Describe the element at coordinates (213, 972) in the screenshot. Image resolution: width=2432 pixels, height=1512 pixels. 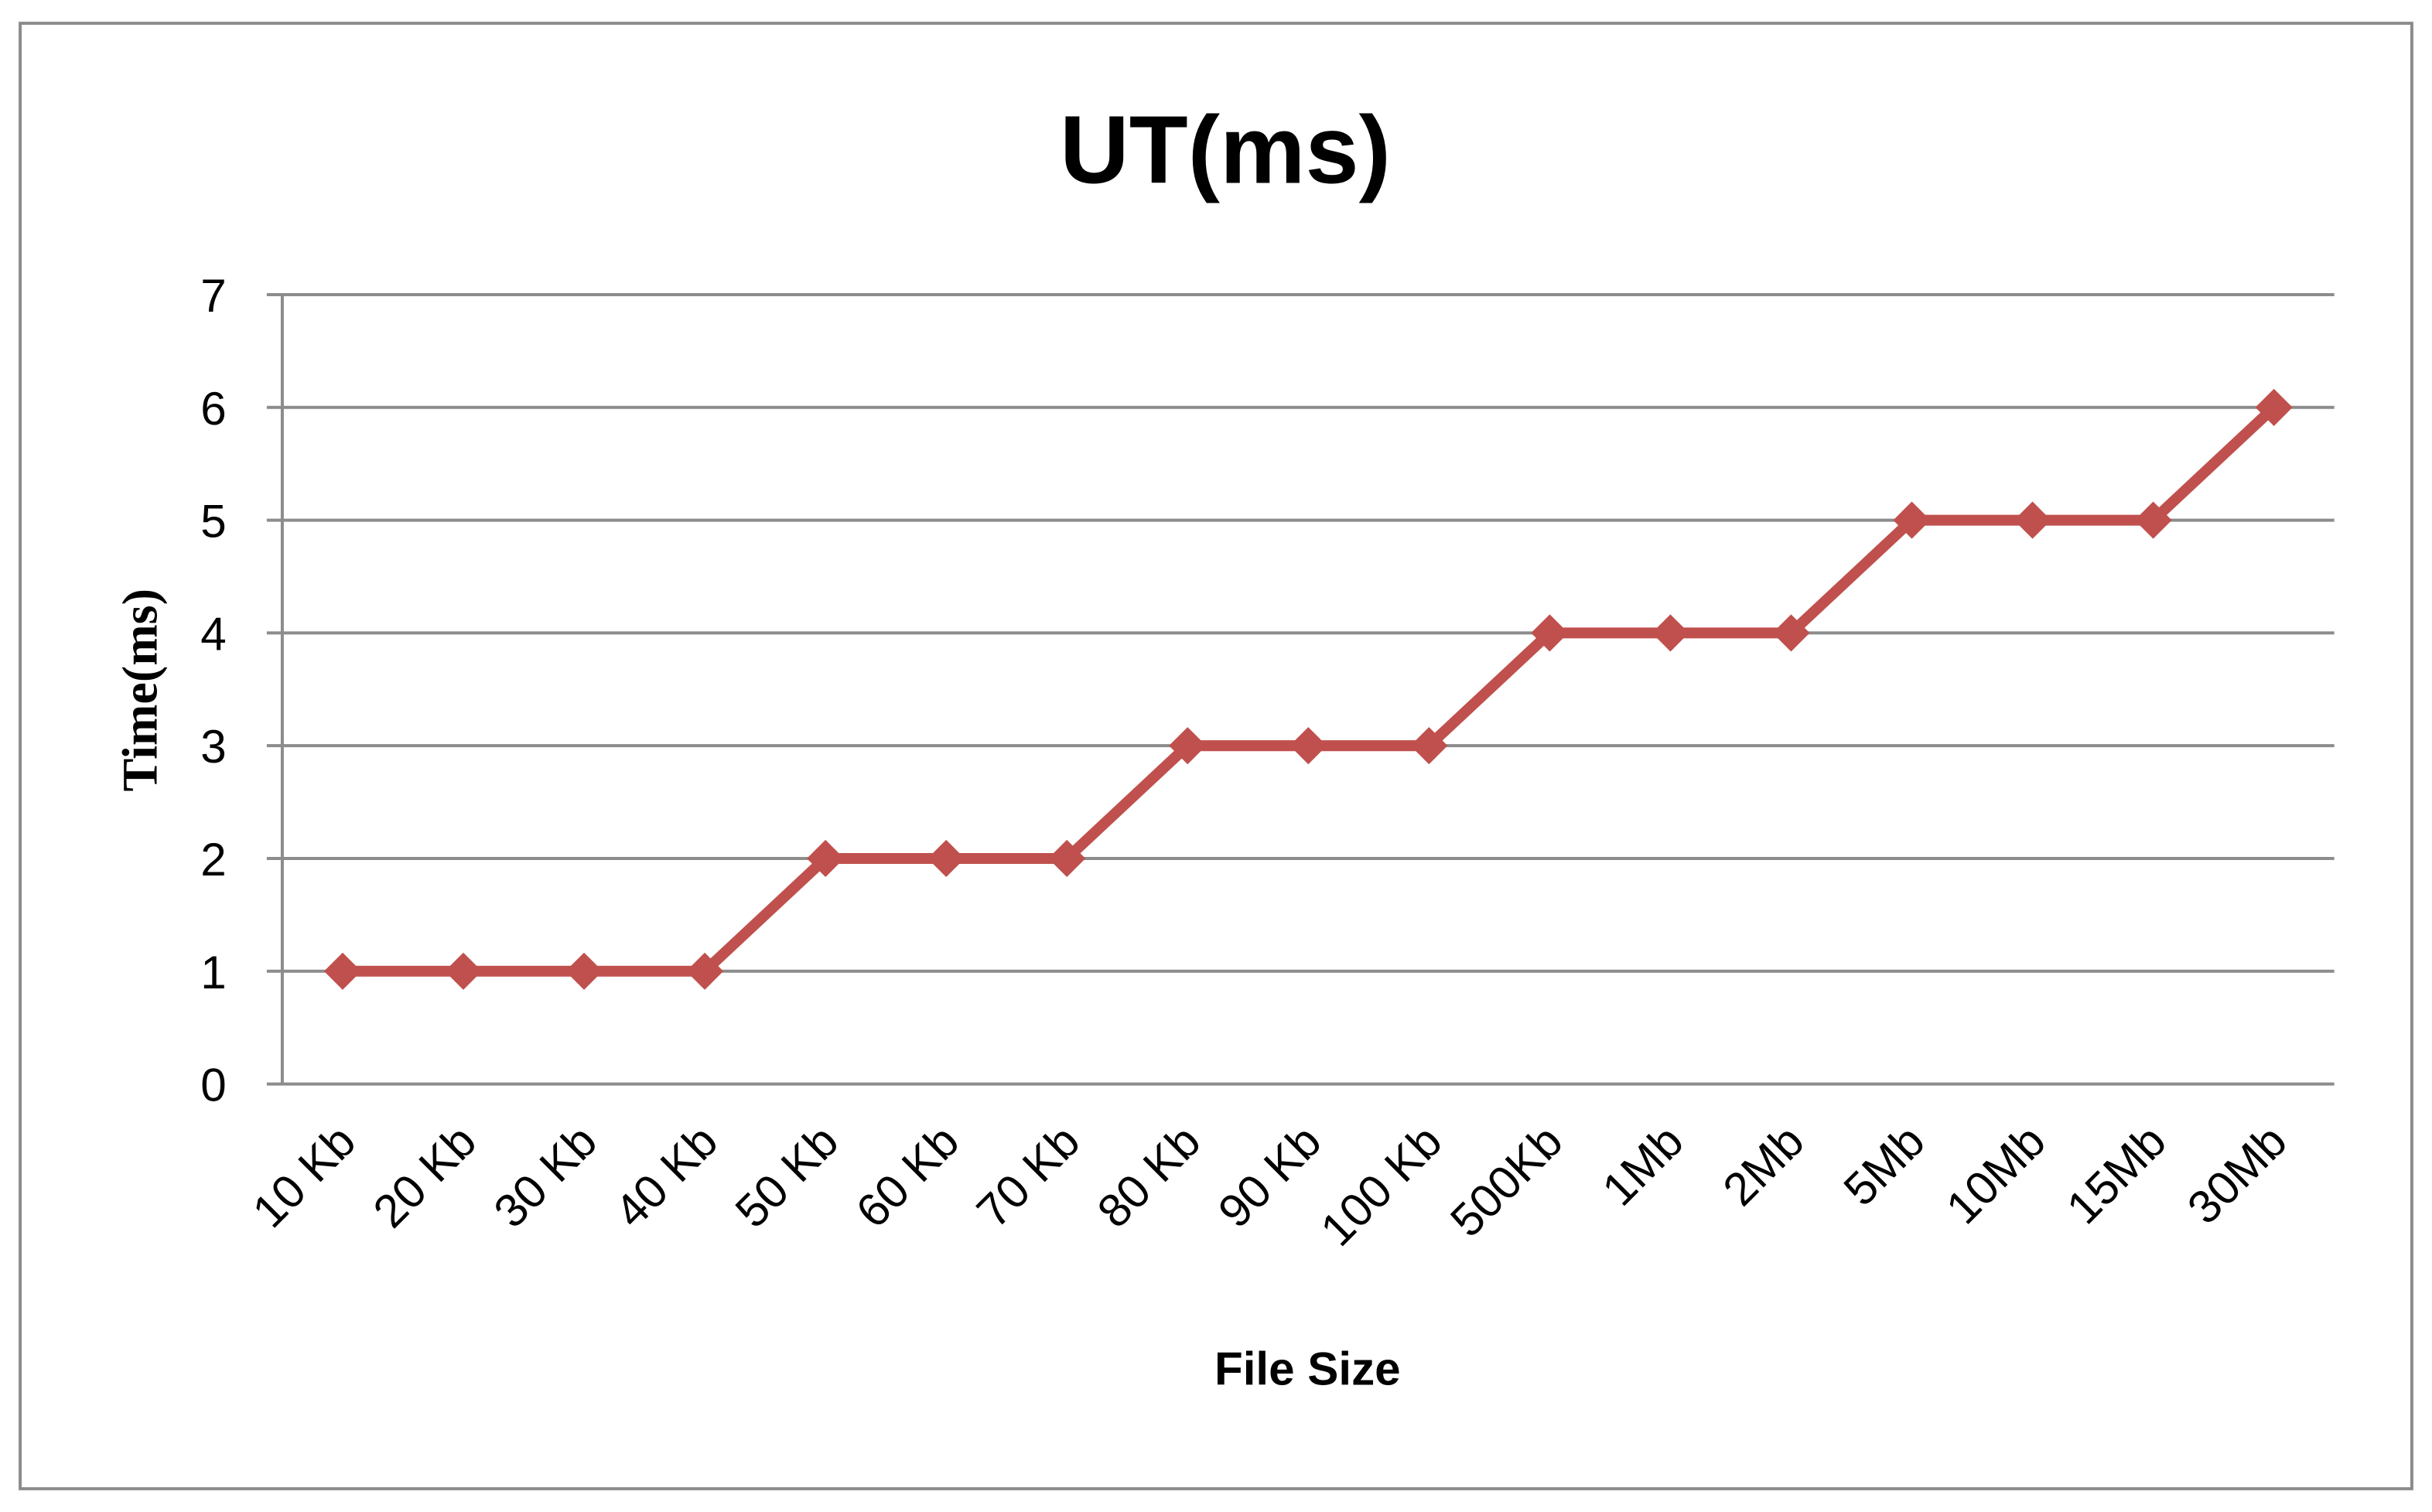
I see `y-tick-label: 1` at that location.